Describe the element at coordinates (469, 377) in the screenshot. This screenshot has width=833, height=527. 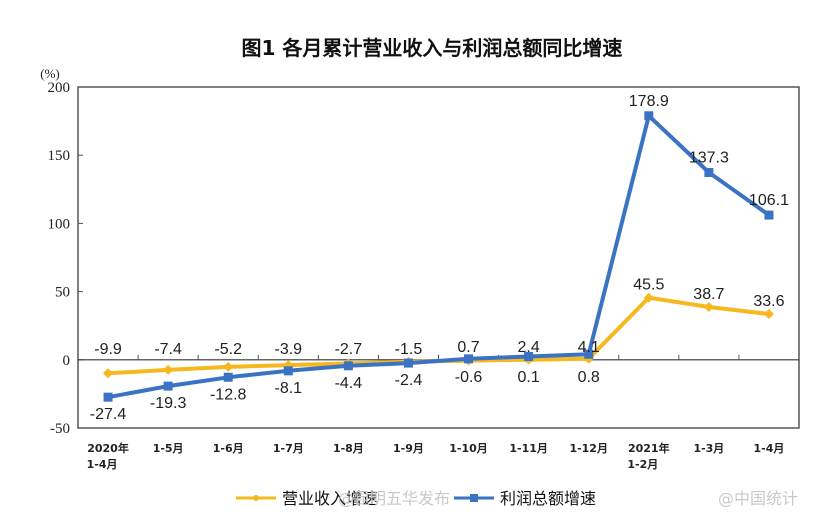
I see `revenue-data-label: -0.6` at that location.